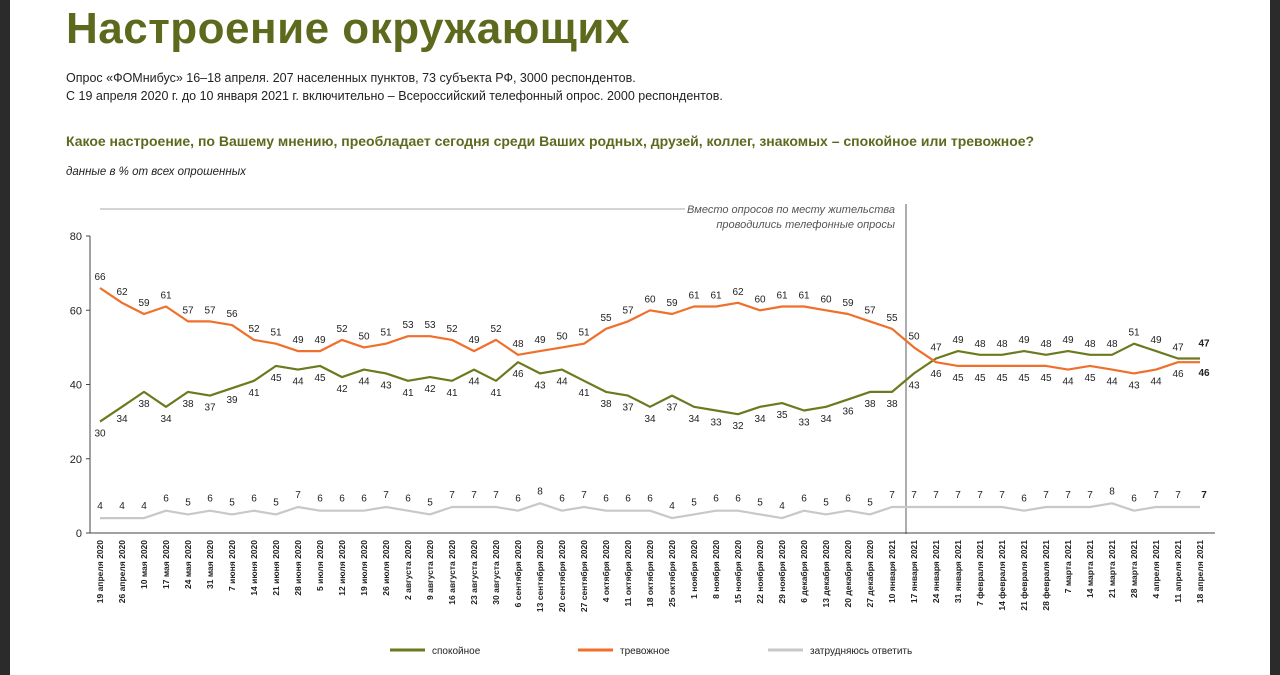 Image resolution: width=1280 pixels, height=675 pixels. Describe the element at coordinates (430, 389) in the screenshot. I see `data-label-calm: 42` at that location.